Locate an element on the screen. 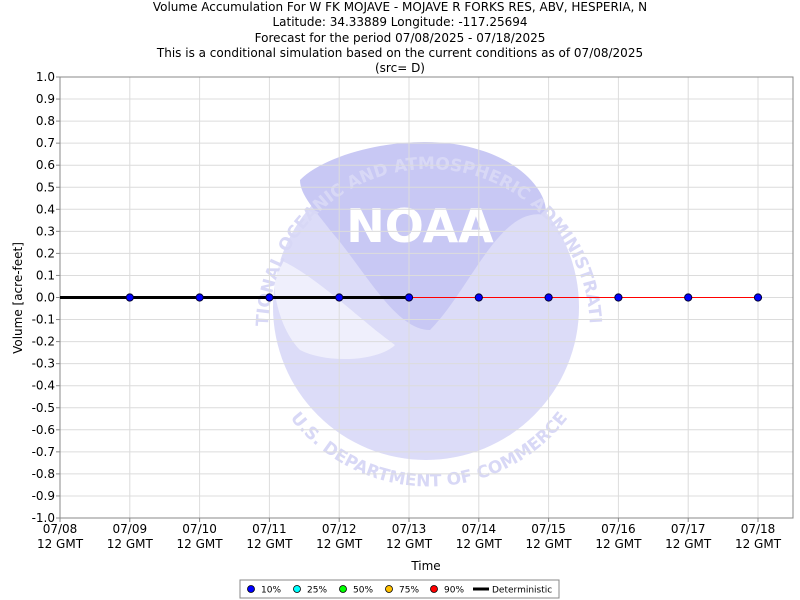 This screenshot has width=800, height=600. x-axis-title: Time is located at coordinates (425, 566).